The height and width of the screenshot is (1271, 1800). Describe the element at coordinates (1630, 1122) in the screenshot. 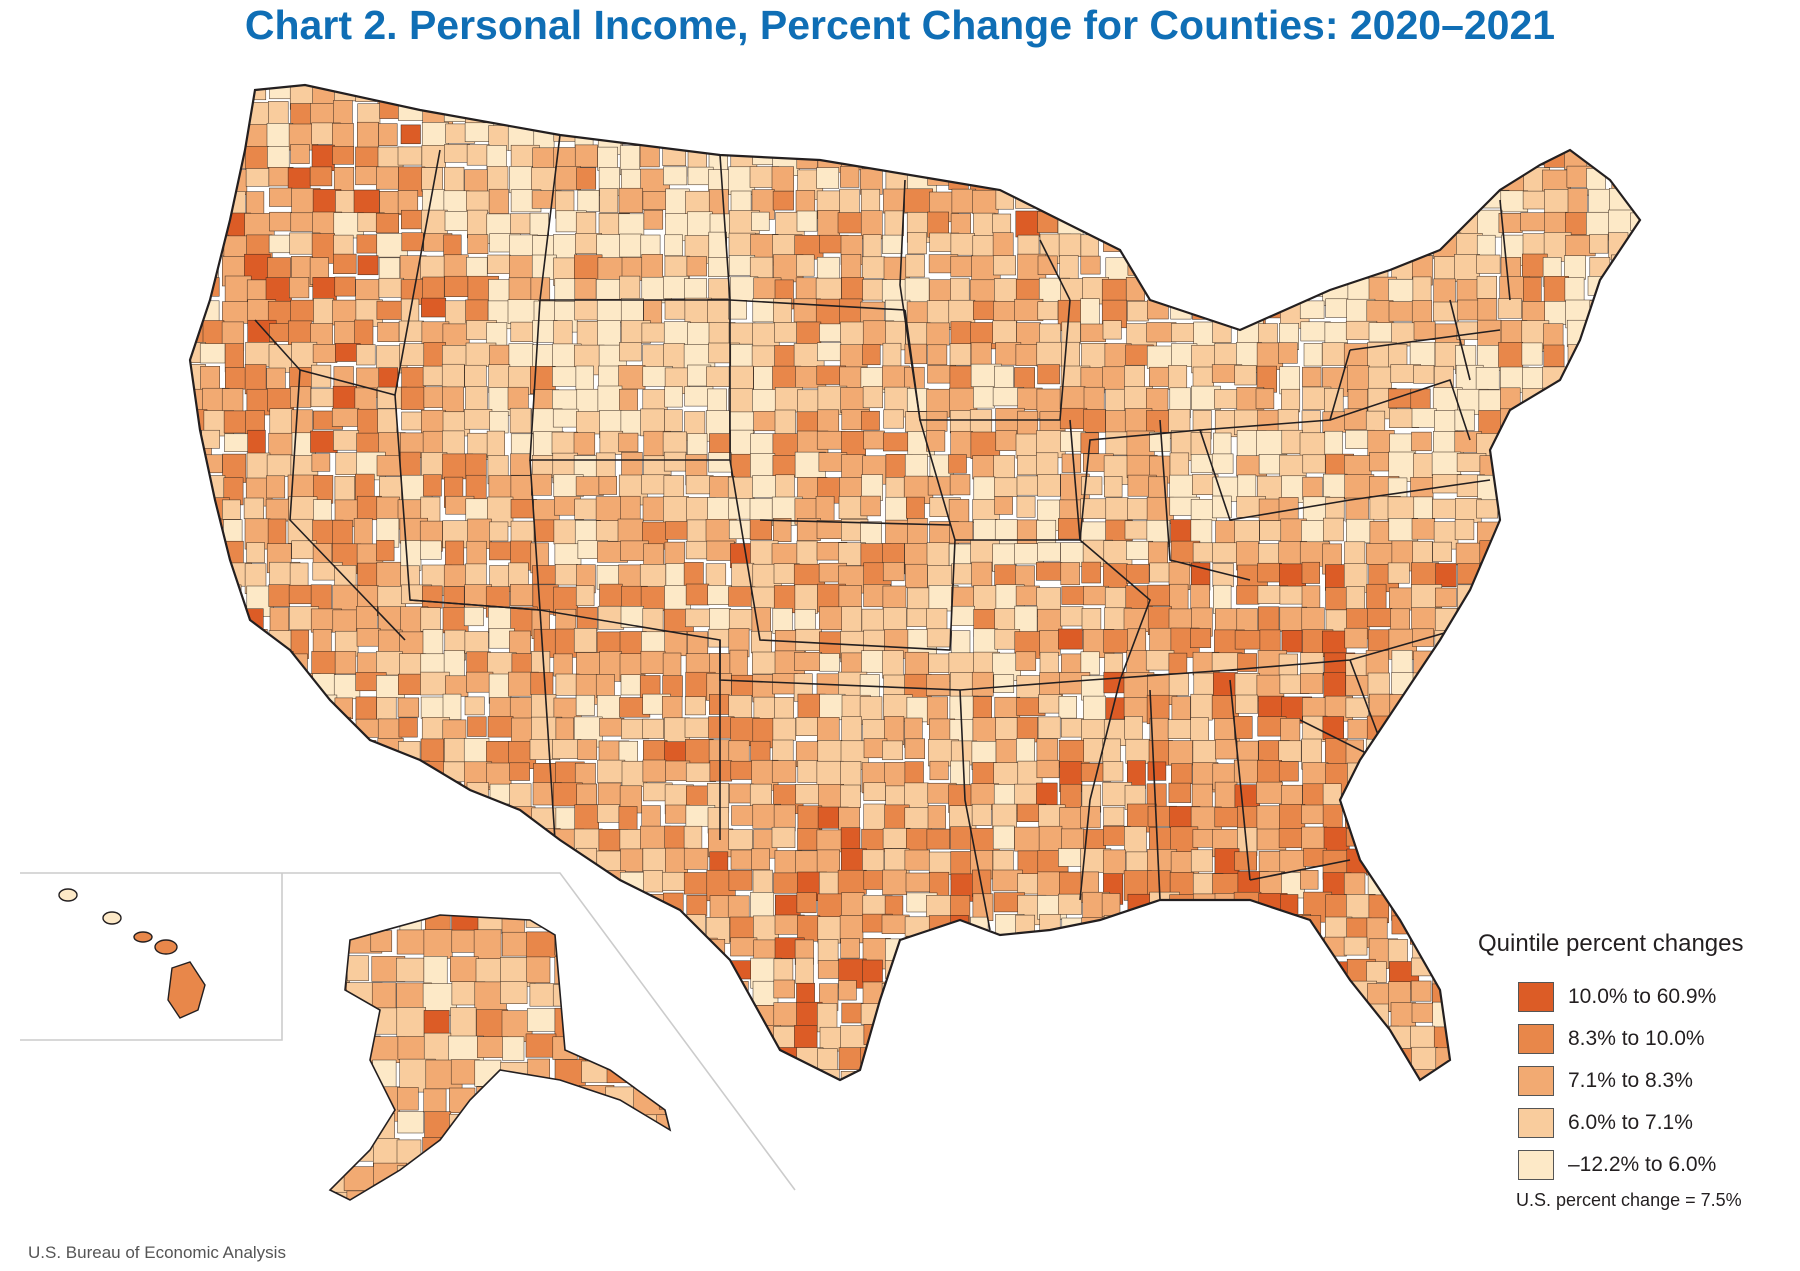

I see `legend-label: 6.0% to 7.1%` at that location.